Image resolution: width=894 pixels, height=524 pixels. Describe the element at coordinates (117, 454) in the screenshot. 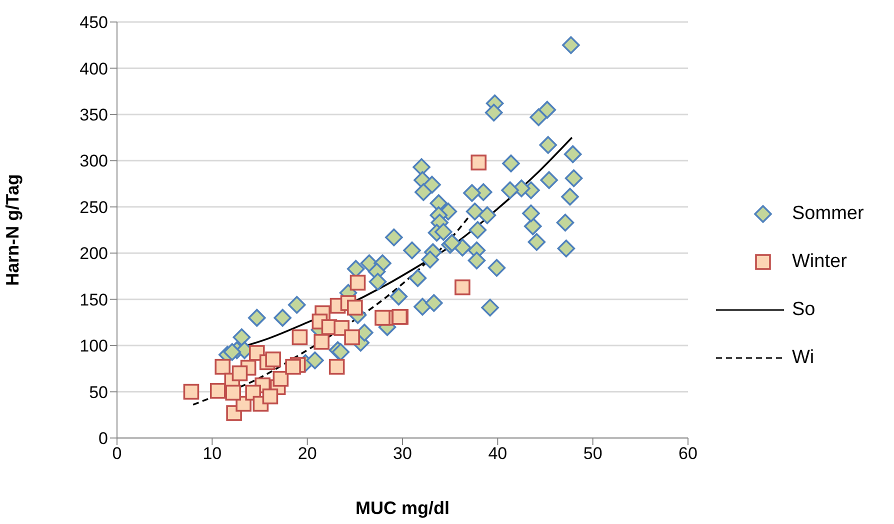

I see `x-tick-label: 0` at that location.